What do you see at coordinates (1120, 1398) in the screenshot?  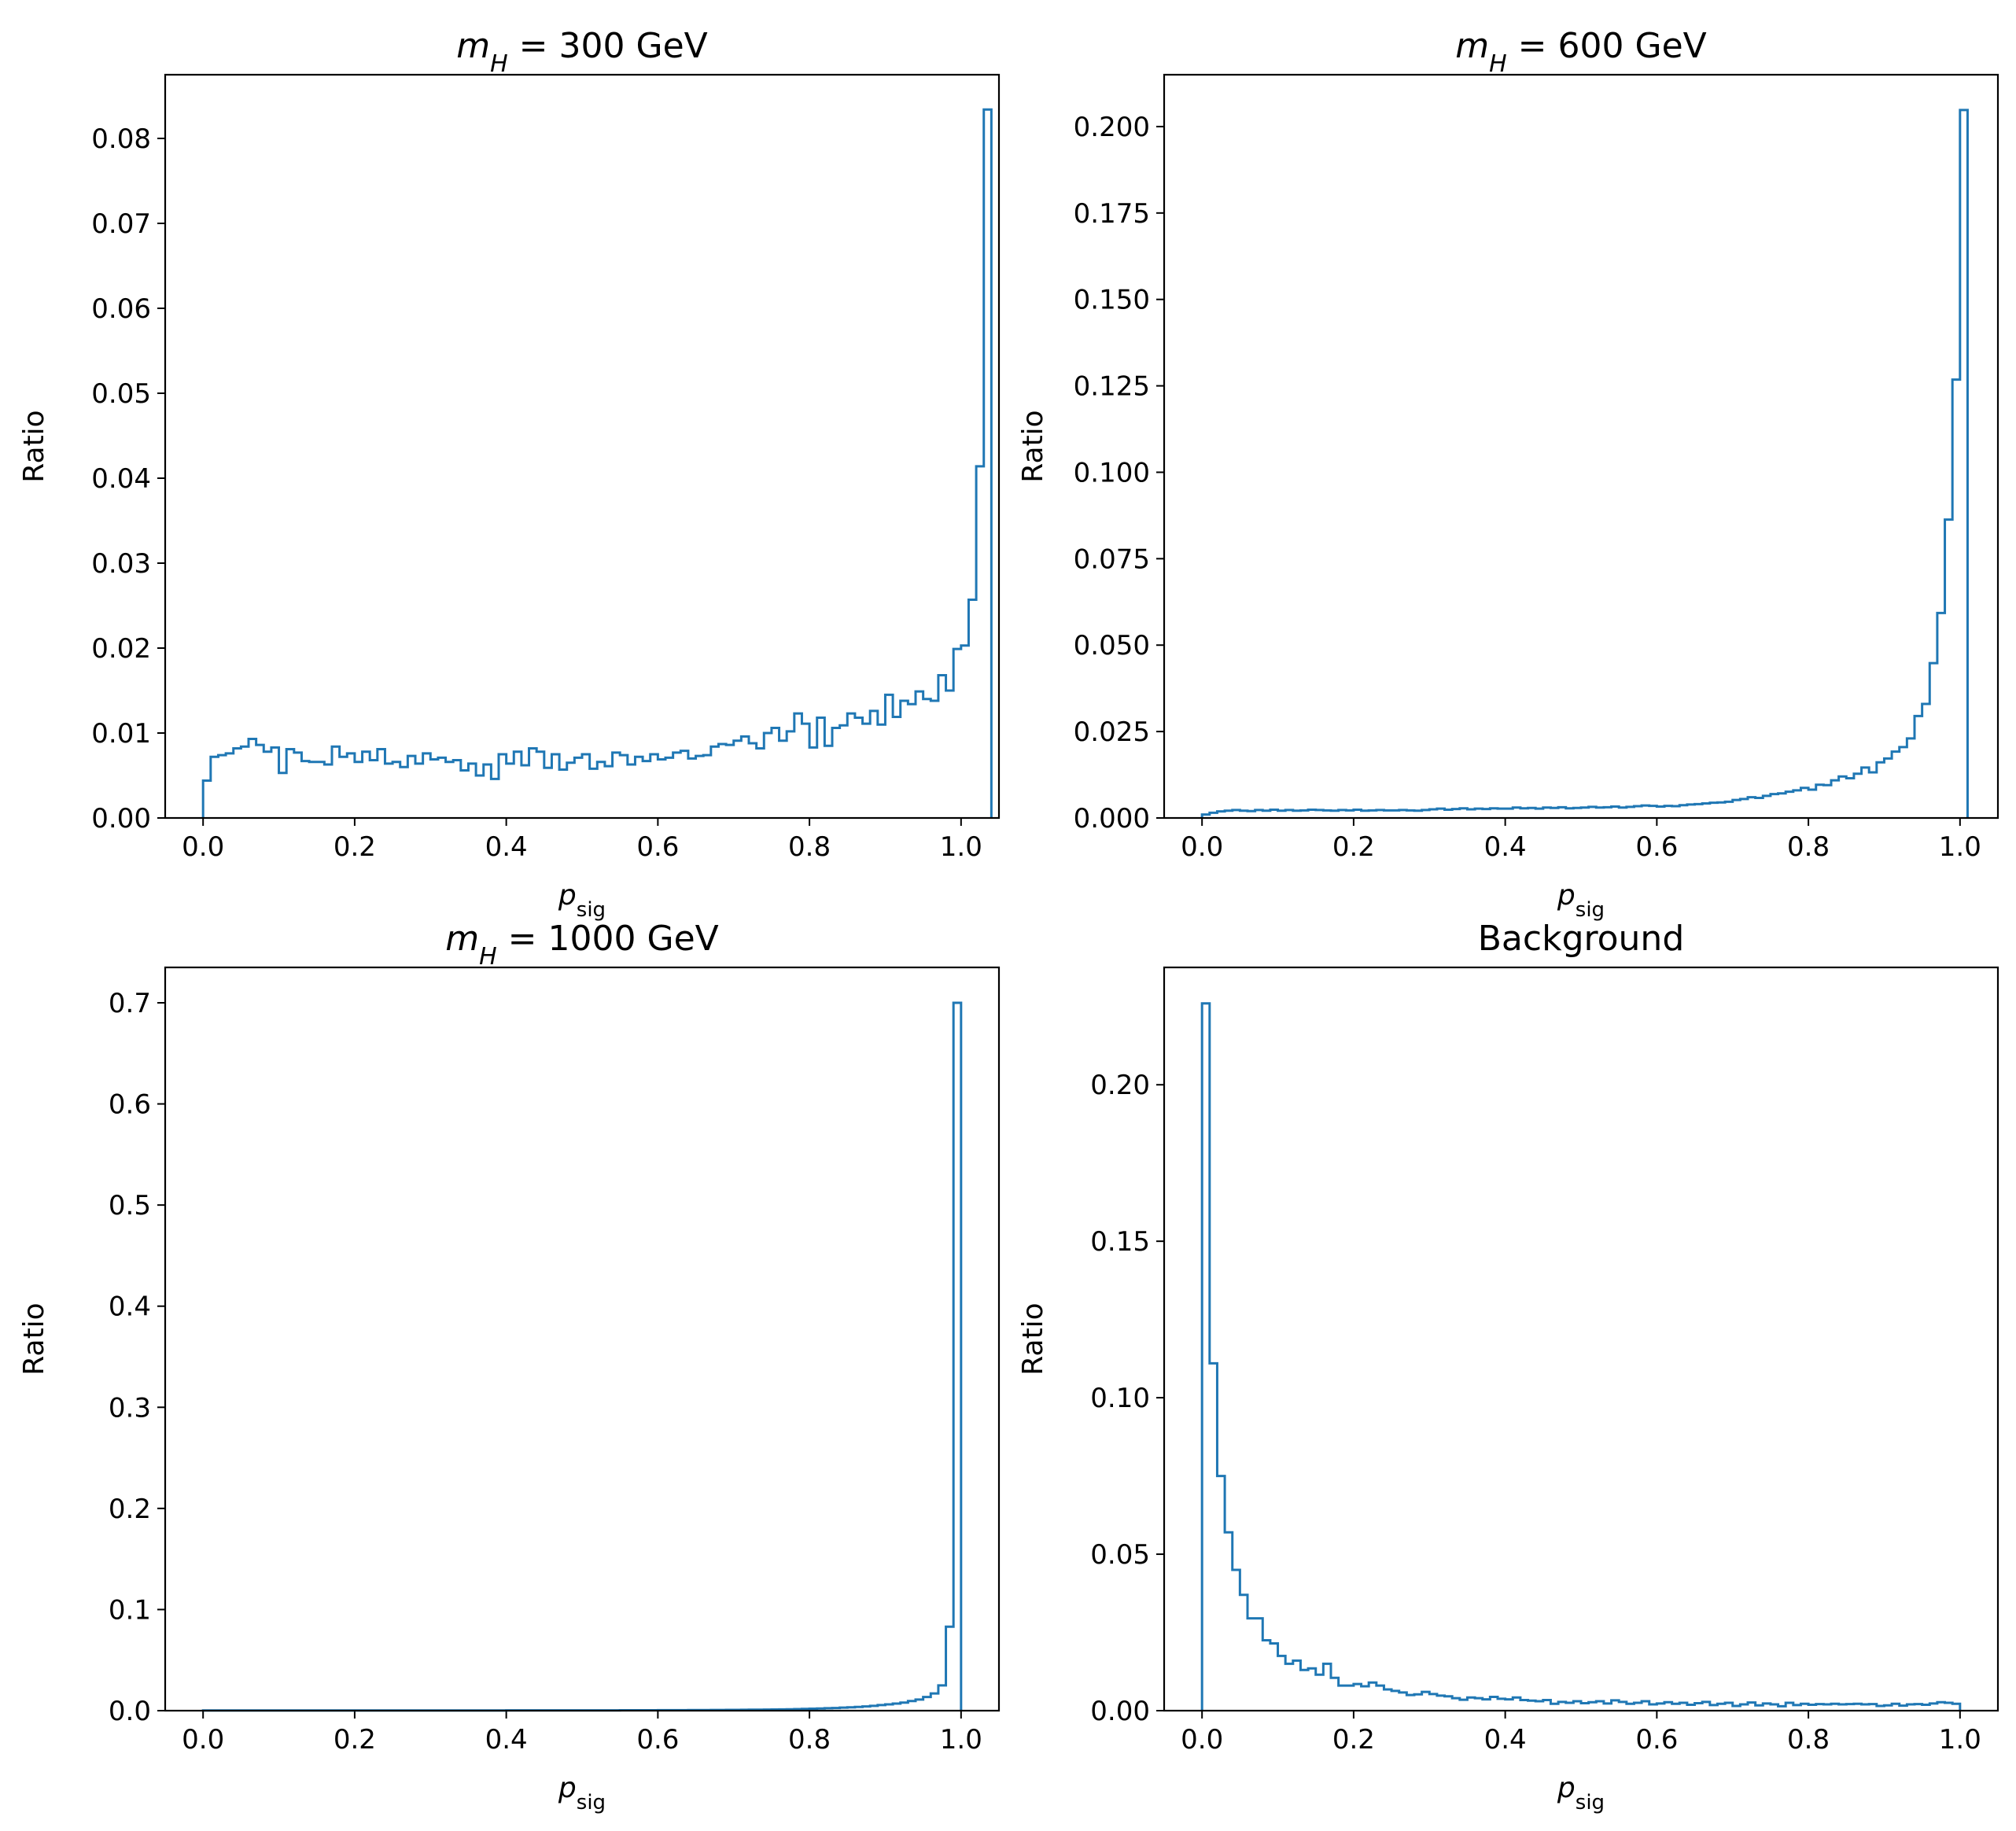 I see `y-tick-label: 0.10` at bounding box center [1120, 1398].